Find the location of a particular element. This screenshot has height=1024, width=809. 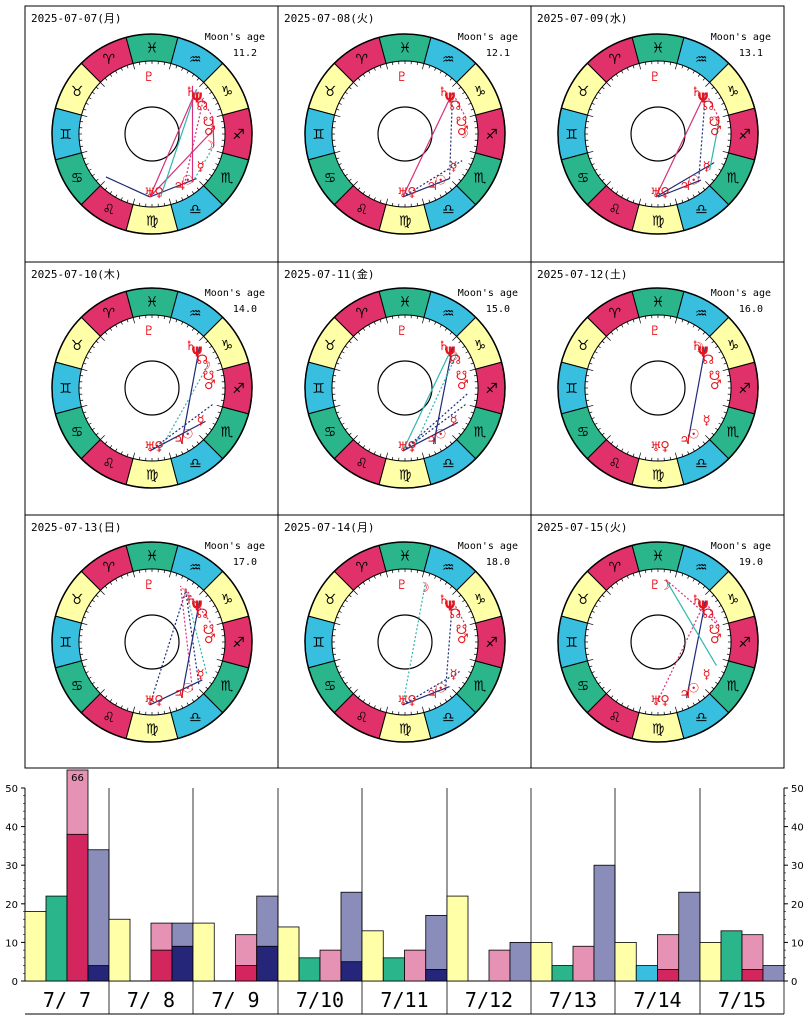

zodiac-glyph: ♒ is located at coordinates (701, 568).